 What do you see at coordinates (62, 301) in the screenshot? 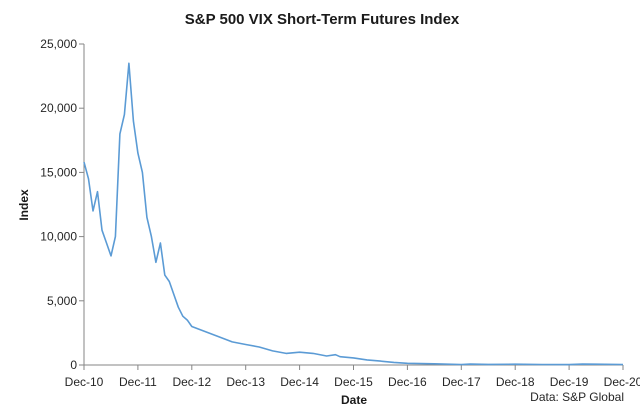
I see `y-tick-label: 5,000` at bounding box center [62, 301].